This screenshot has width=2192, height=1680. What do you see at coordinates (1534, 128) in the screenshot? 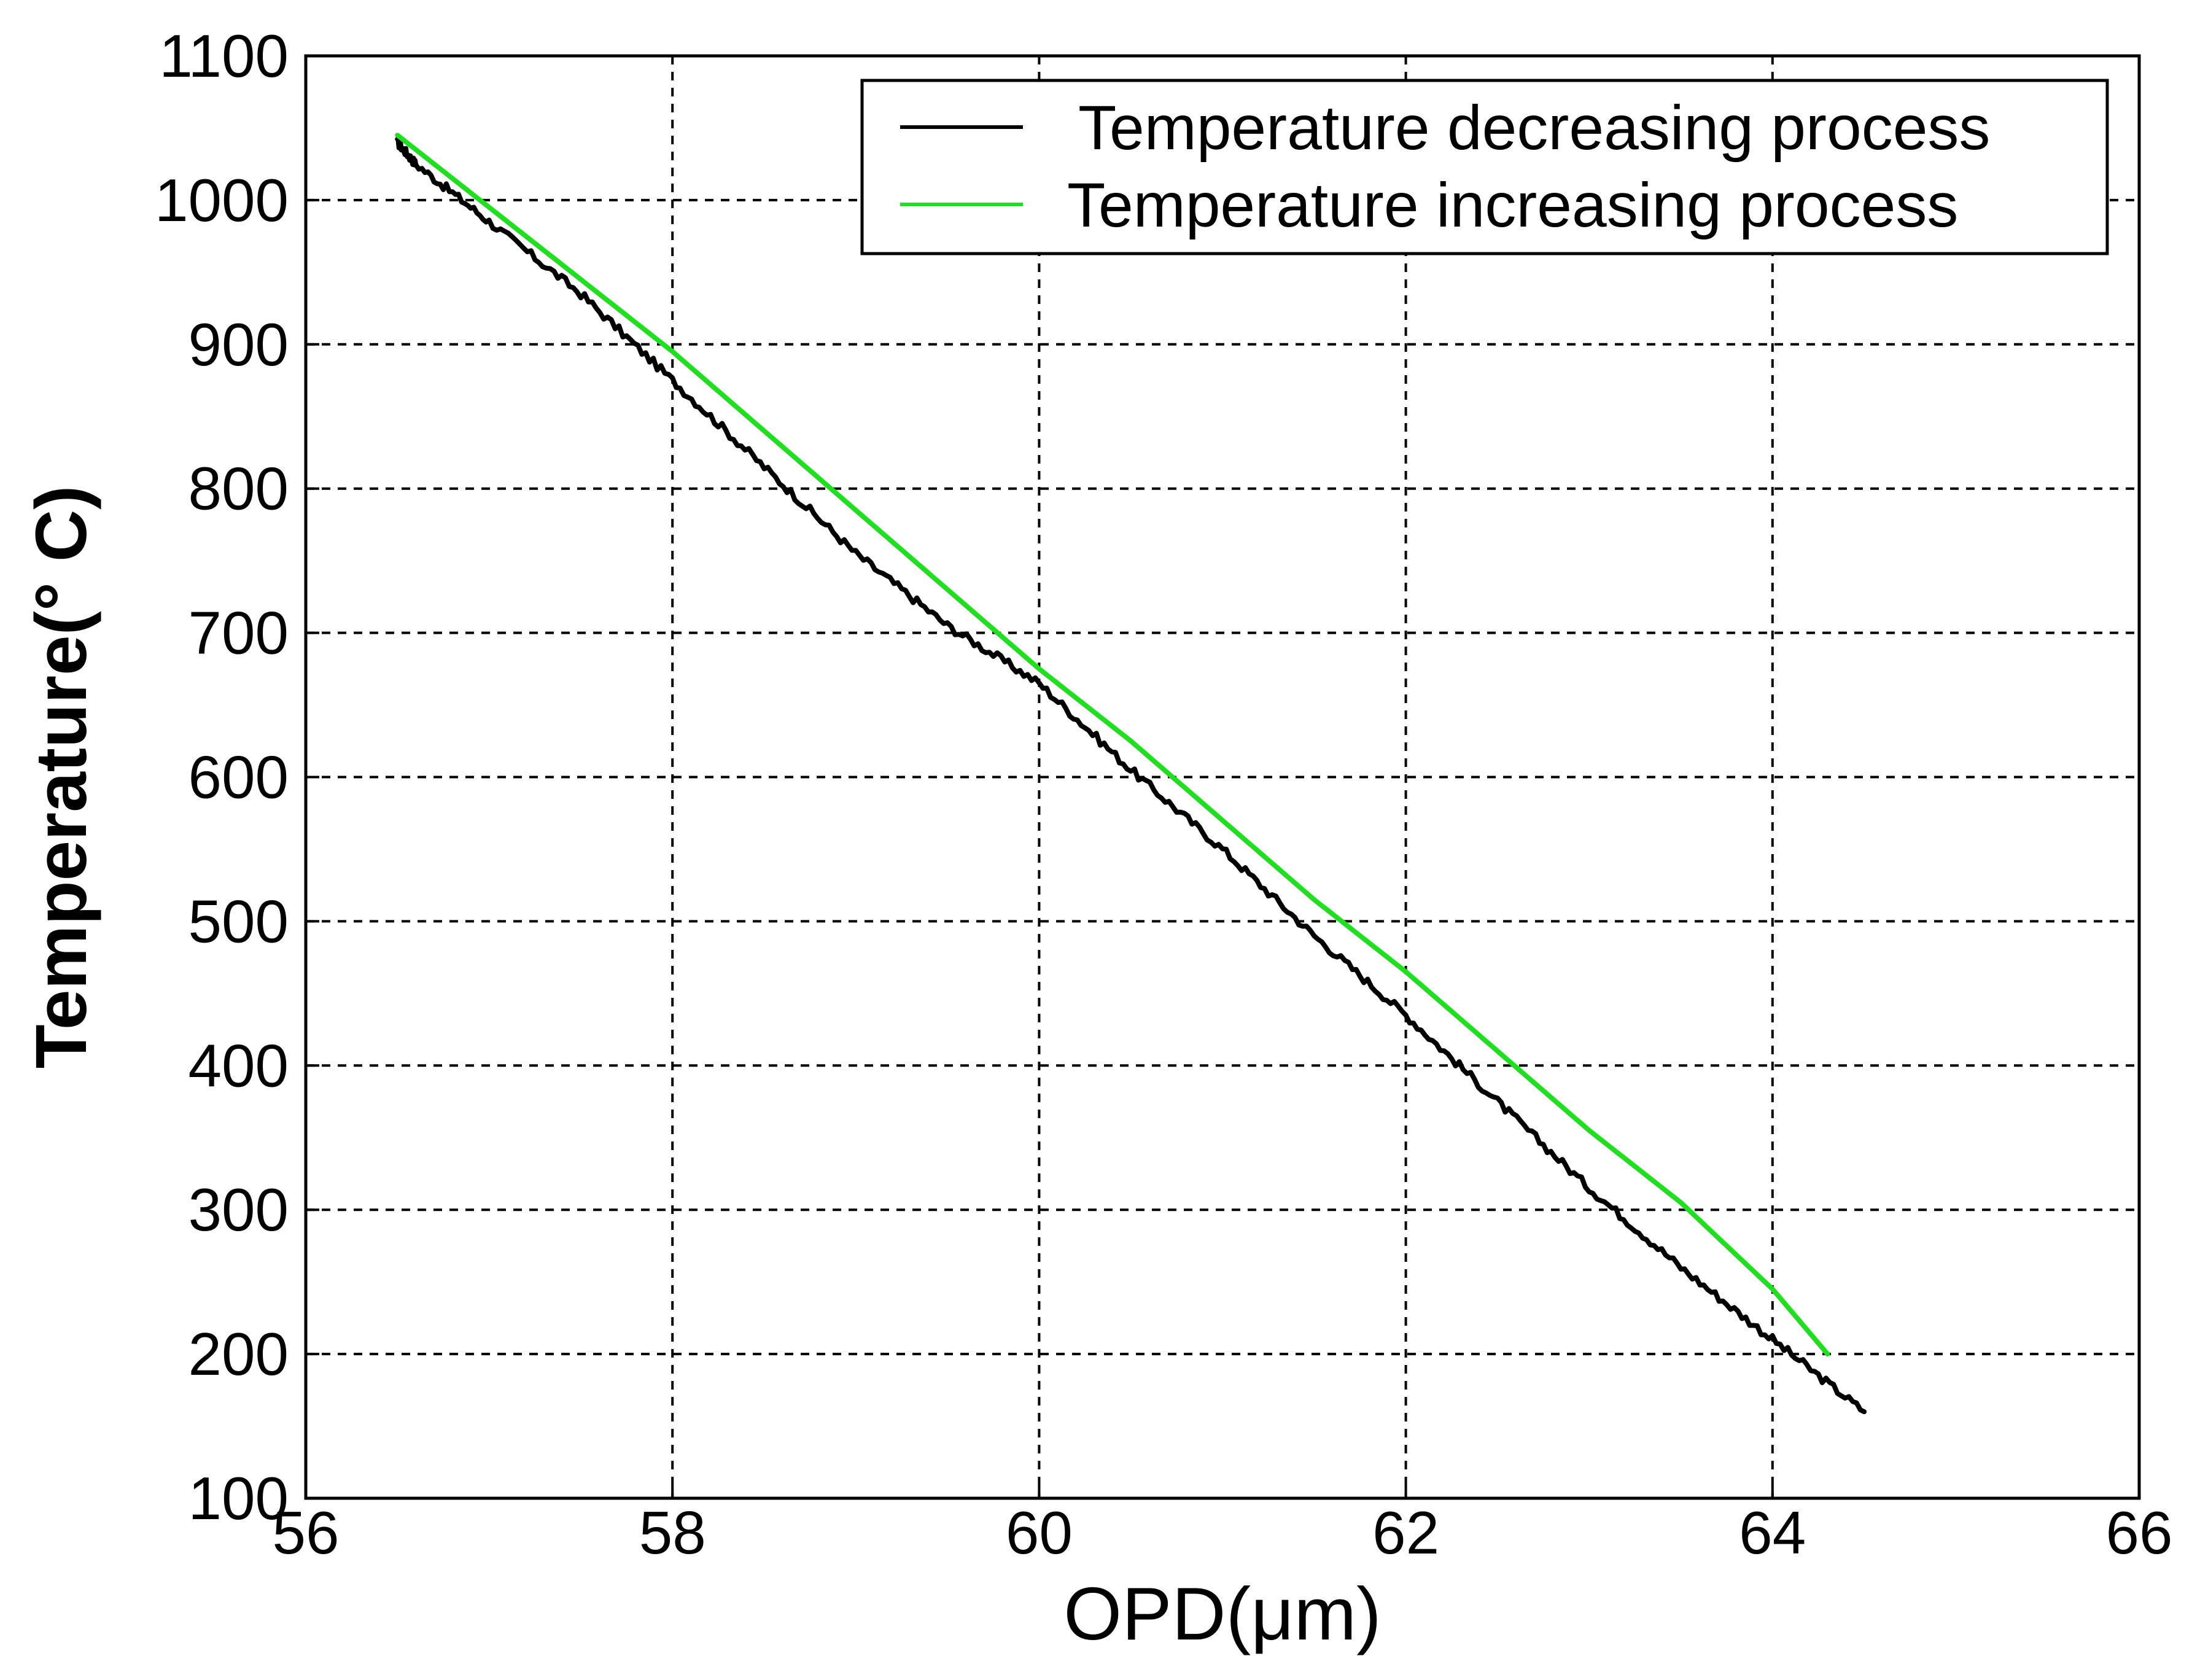
I see `legend-label-decreasing: Temperature decreasing process` at bounding box center [1534, 128].